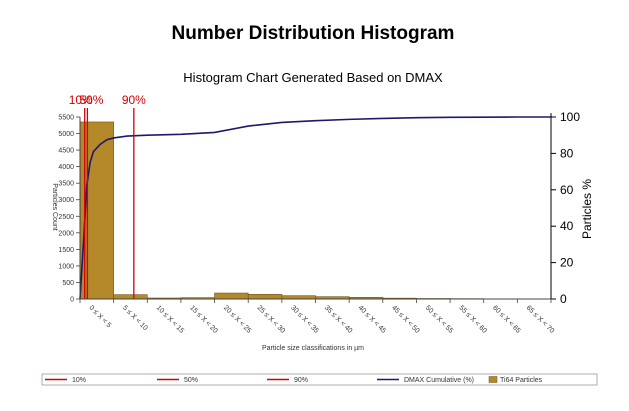 This screenshot has height=411, width=629. What do you see at coordinates (506, 319) in the screenshot?
I see `x-tick-label: 60 ≤ X < 65` at bounding box center [506, 319].